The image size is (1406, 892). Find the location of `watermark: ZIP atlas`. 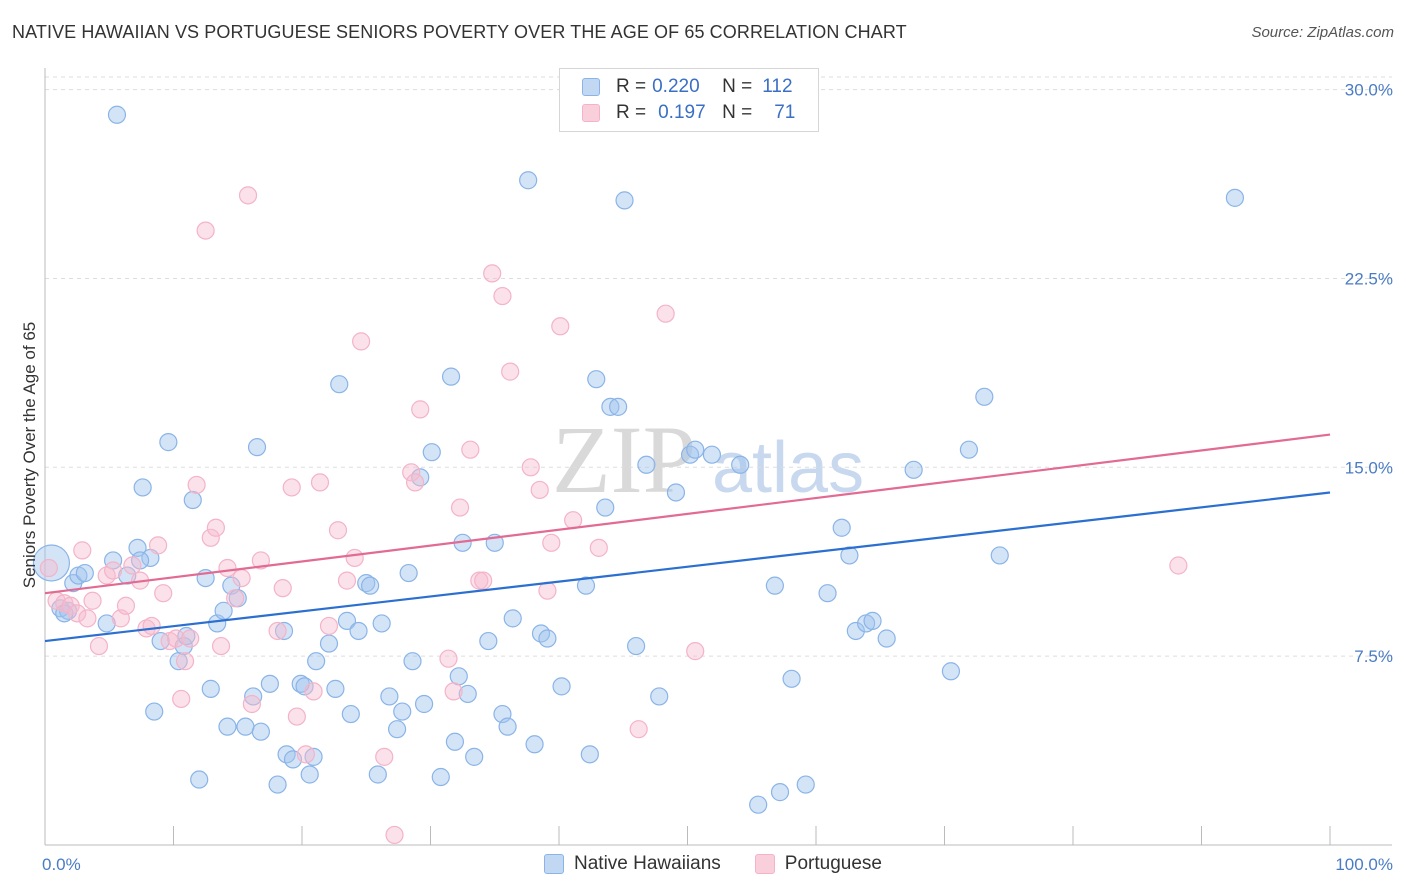

watermark: ZIP atlas is located at coordinates (708, 459).